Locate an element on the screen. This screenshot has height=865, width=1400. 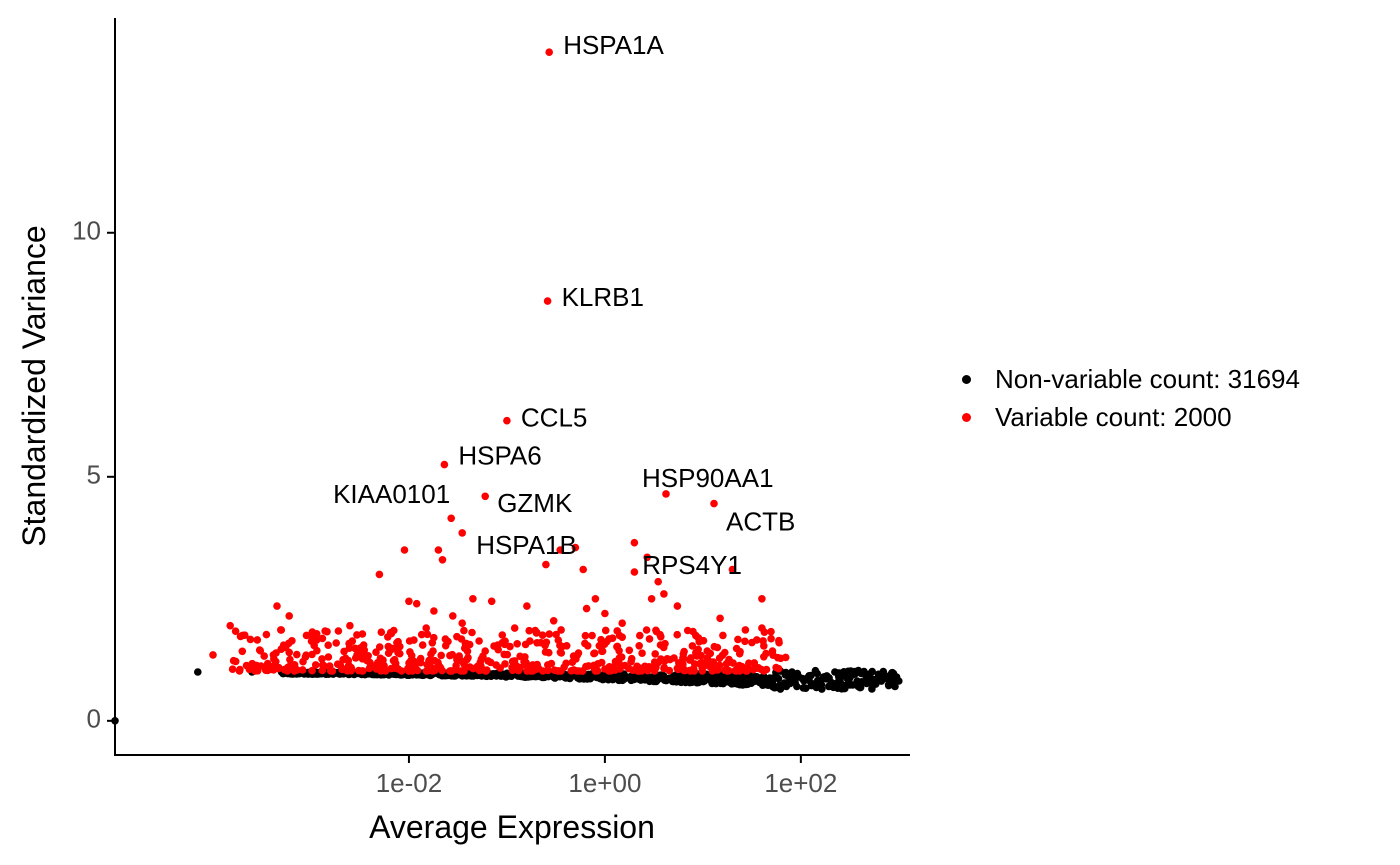
legend-dot-black is located at coordinates (966, 379).